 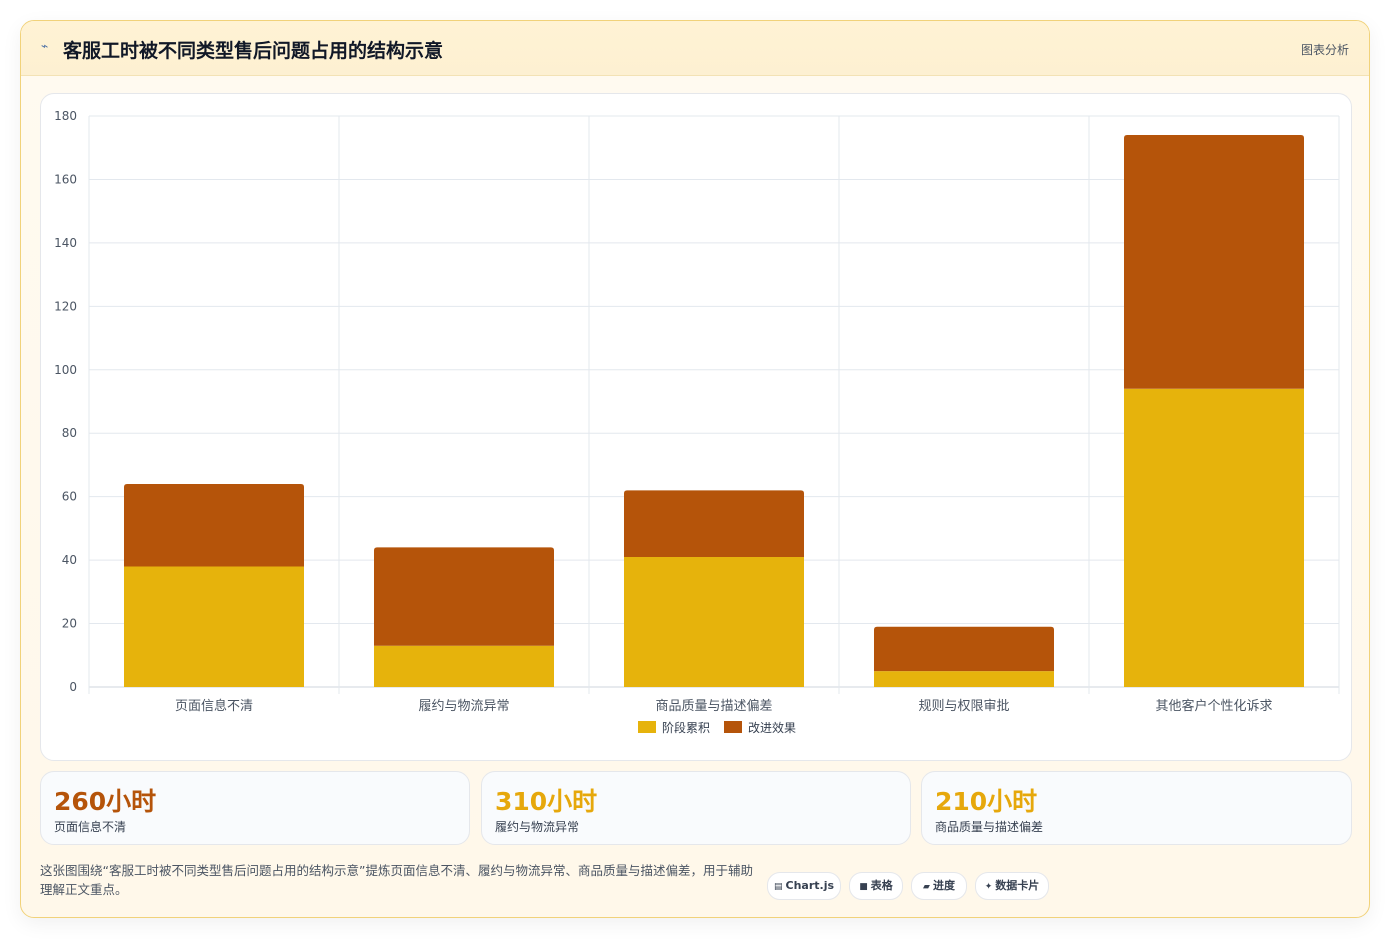 I want to click on x-tick-label: 履约与物流异常, so click(x=463, y=706).